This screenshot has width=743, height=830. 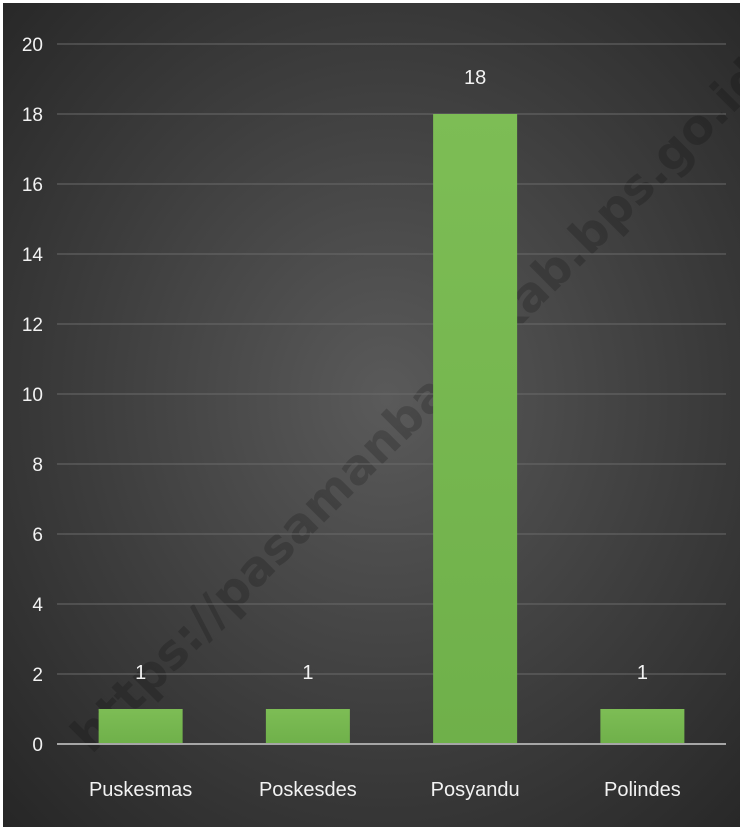 I want to click on x-axis-categories: Puskesmas Poskesdes Posyandu Polindes, so click(x=385, y=790).